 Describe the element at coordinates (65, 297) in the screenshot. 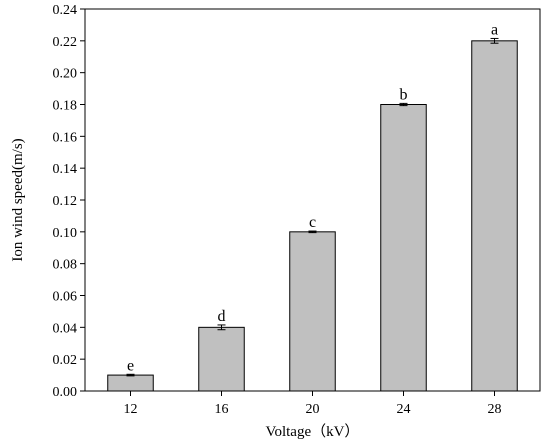

I see `y-tick-label: 0.06` at that location.